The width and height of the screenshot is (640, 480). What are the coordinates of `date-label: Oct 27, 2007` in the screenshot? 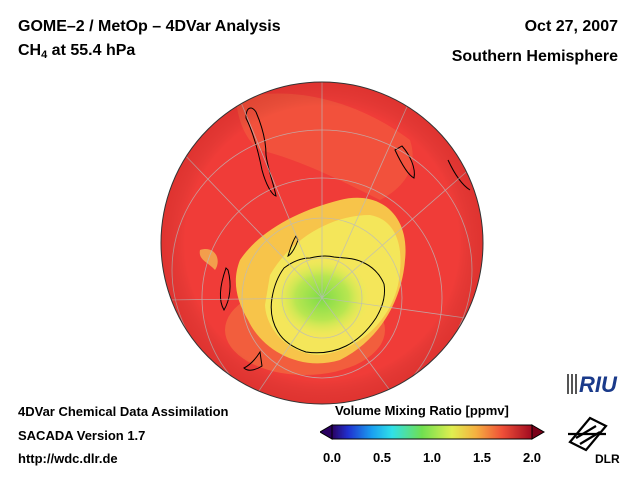 It's located at (571, 26).